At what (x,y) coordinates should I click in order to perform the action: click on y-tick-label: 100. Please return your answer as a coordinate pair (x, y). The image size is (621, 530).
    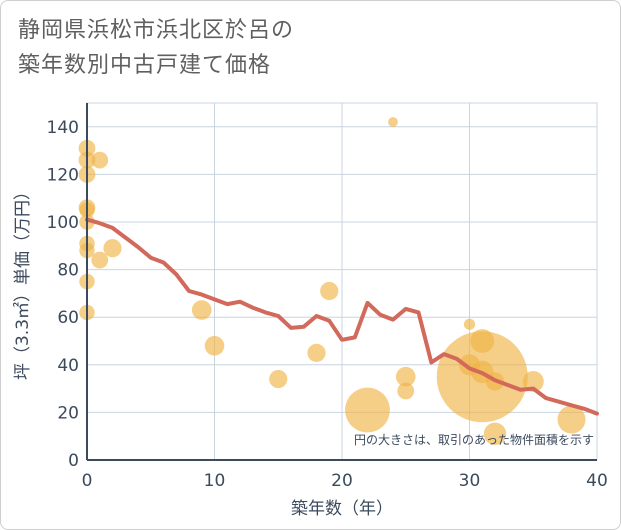
    Looking at the image, I should click on (63, 223).